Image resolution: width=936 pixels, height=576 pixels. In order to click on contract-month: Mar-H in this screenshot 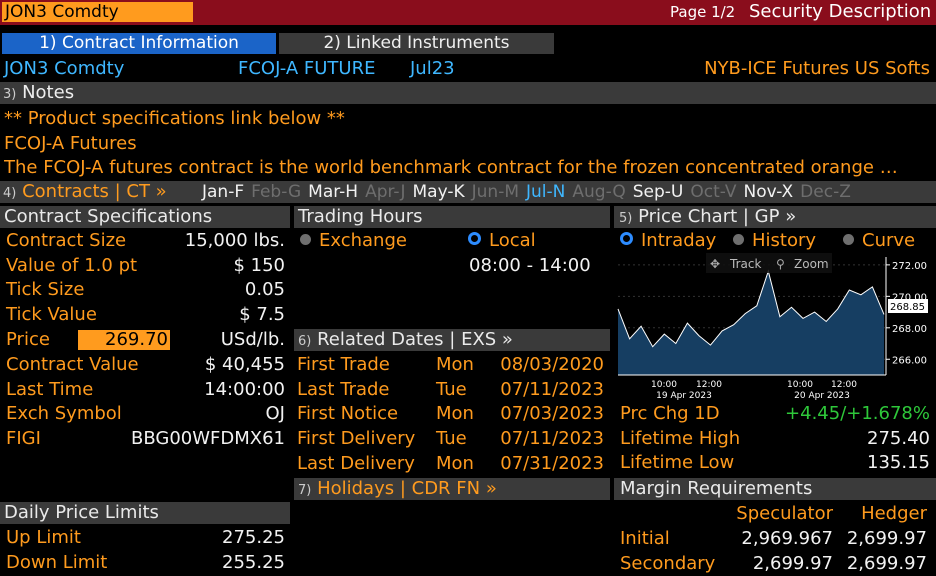, I will do `click(333, 192)`.